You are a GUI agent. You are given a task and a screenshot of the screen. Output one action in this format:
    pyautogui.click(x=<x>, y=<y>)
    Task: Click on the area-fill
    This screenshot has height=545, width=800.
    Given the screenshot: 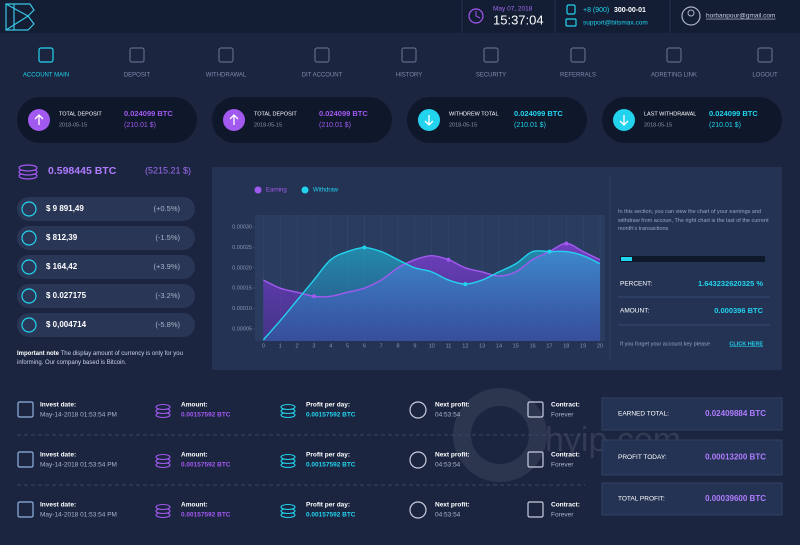 What is the action you would take?
    pyautogui.click(x=431, y=294)
    